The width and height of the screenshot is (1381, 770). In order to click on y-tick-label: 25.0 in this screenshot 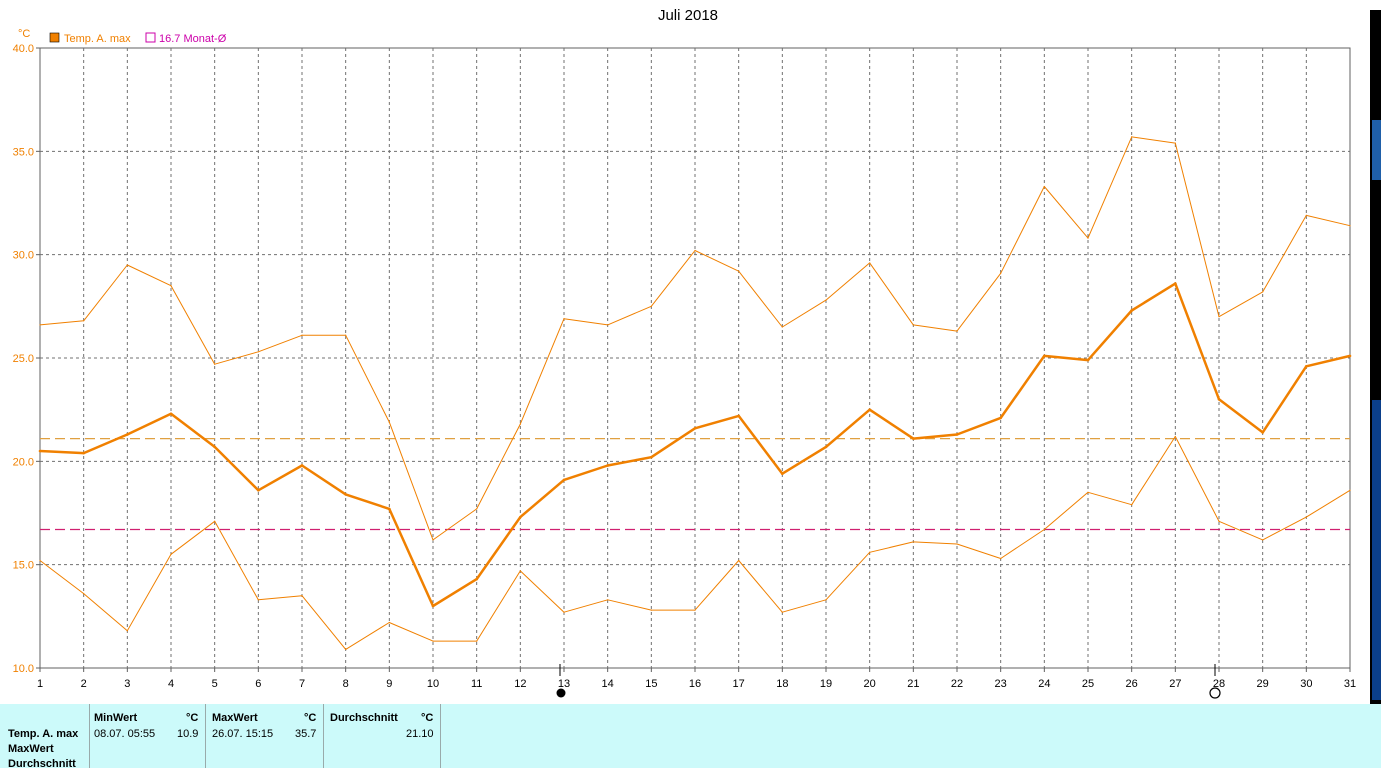, I will do `click(23, 359)`.